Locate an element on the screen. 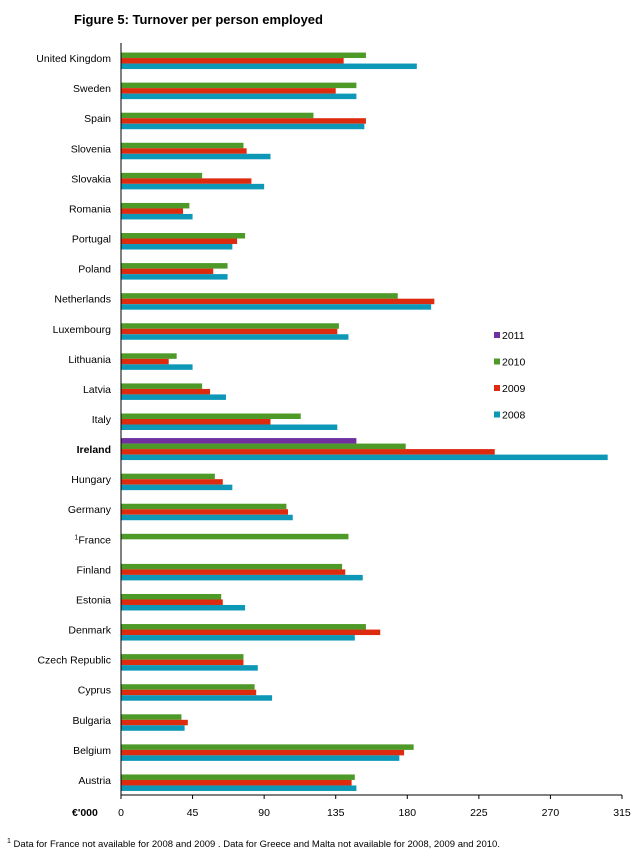 Image resolution: width=641 pixels, height=861 pixels. category-label-estonia: Estonia is located at coordinates (93, 600).